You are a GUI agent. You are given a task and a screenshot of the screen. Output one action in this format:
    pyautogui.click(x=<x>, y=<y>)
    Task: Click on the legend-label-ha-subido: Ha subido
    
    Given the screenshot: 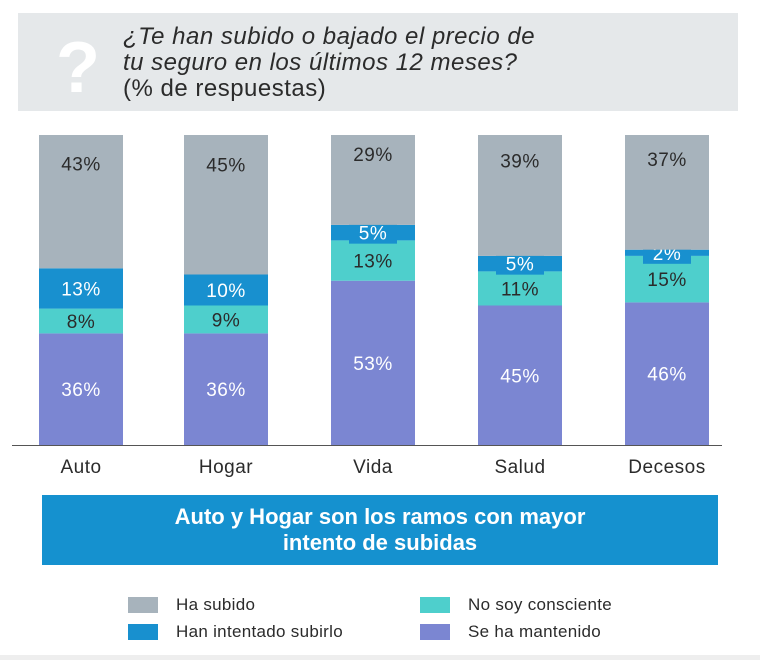 What is the action you would take?
    pyautogui.click(x=216, y=604)
    